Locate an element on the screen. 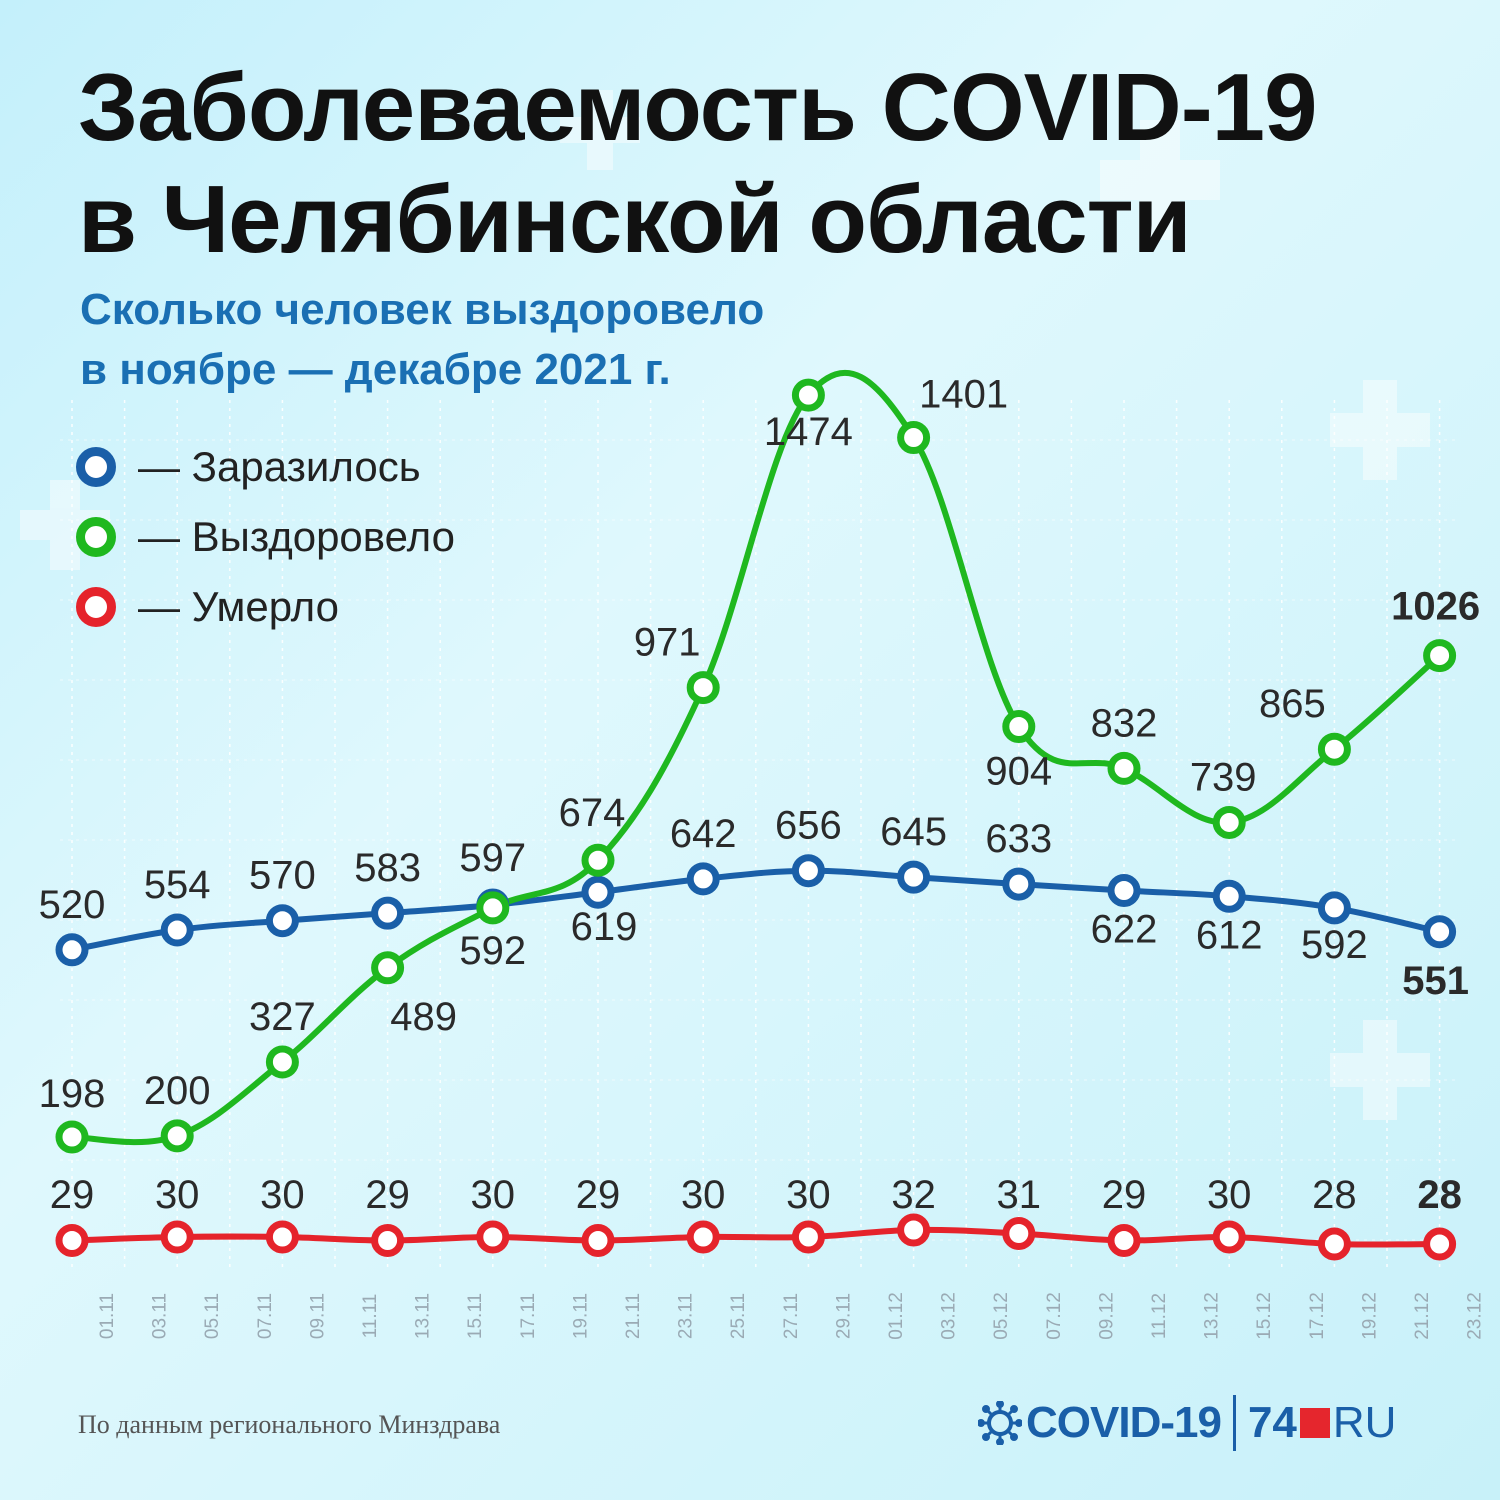 Image resolution: width=1500 pixels, height=1500 pixels. x-tick-label: 05.11 is located at coordinates (212, 1316).